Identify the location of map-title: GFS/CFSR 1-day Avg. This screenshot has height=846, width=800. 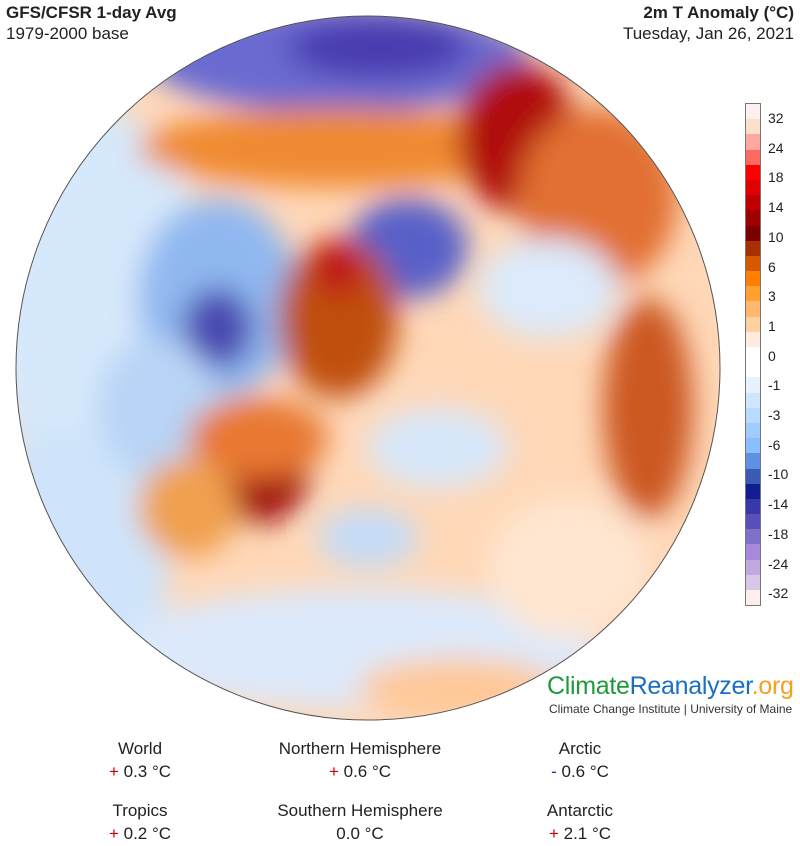
(91, 12).